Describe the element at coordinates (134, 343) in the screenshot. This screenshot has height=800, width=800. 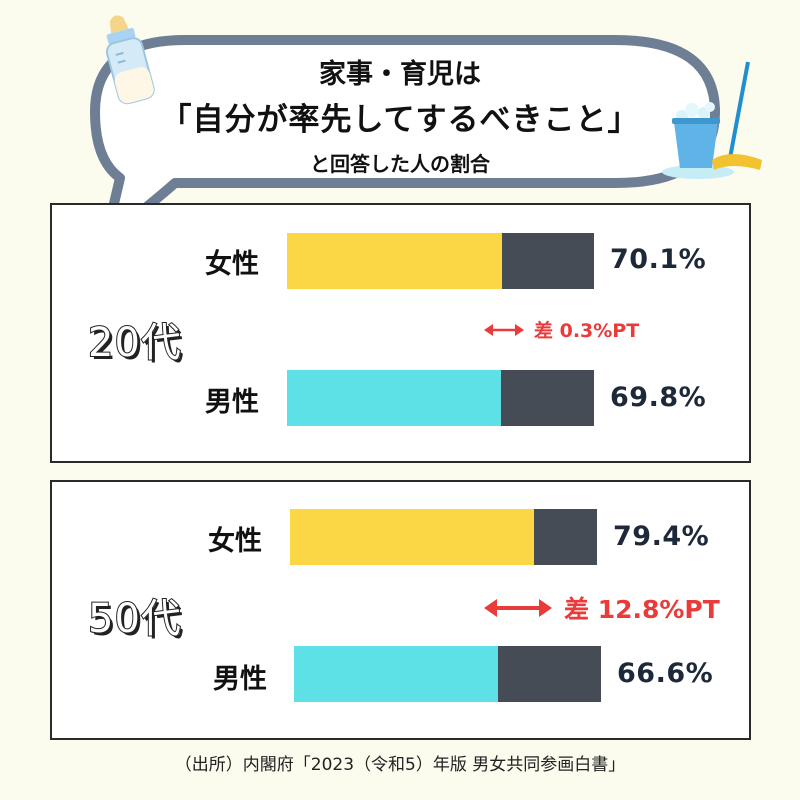
I see `age-label-20s: 20代` at that location.